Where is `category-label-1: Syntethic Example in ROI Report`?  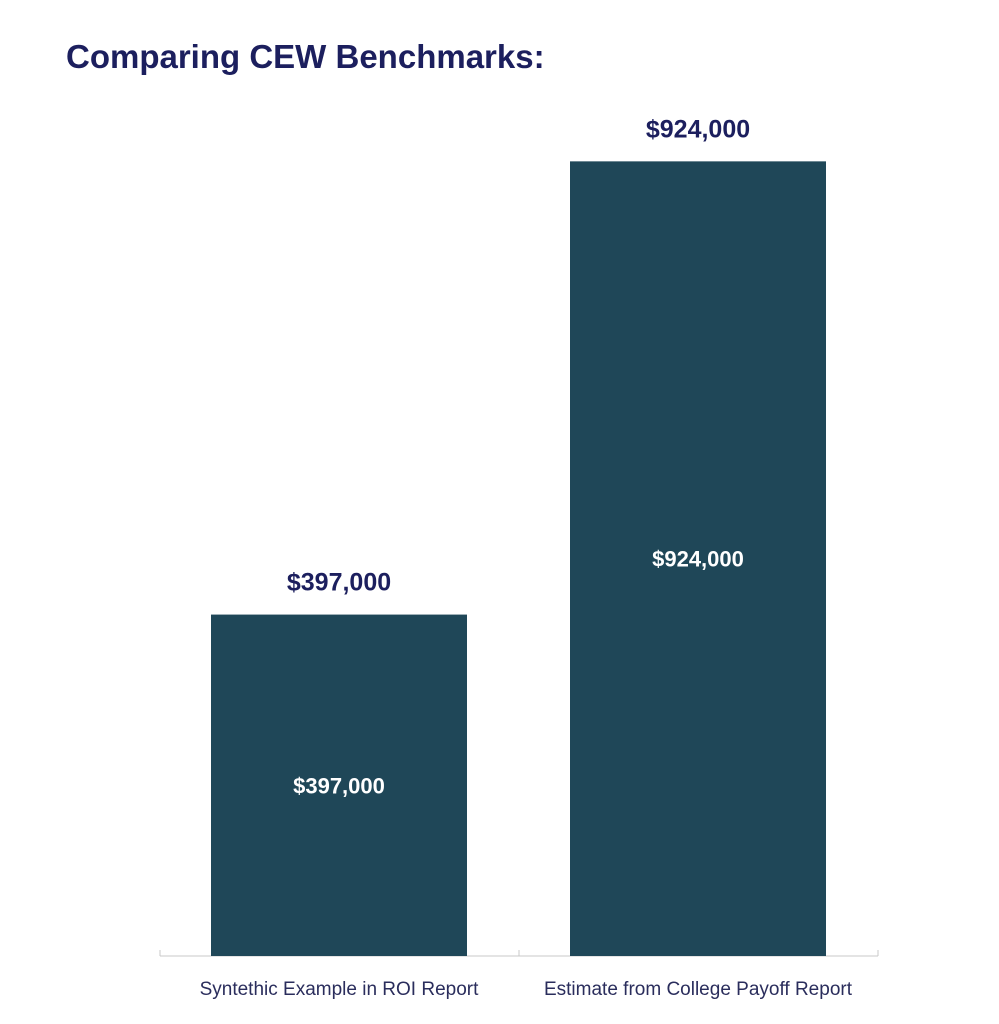
category-label-1: Syntethic Example in ROI Report is located at coordinates (340, 989).